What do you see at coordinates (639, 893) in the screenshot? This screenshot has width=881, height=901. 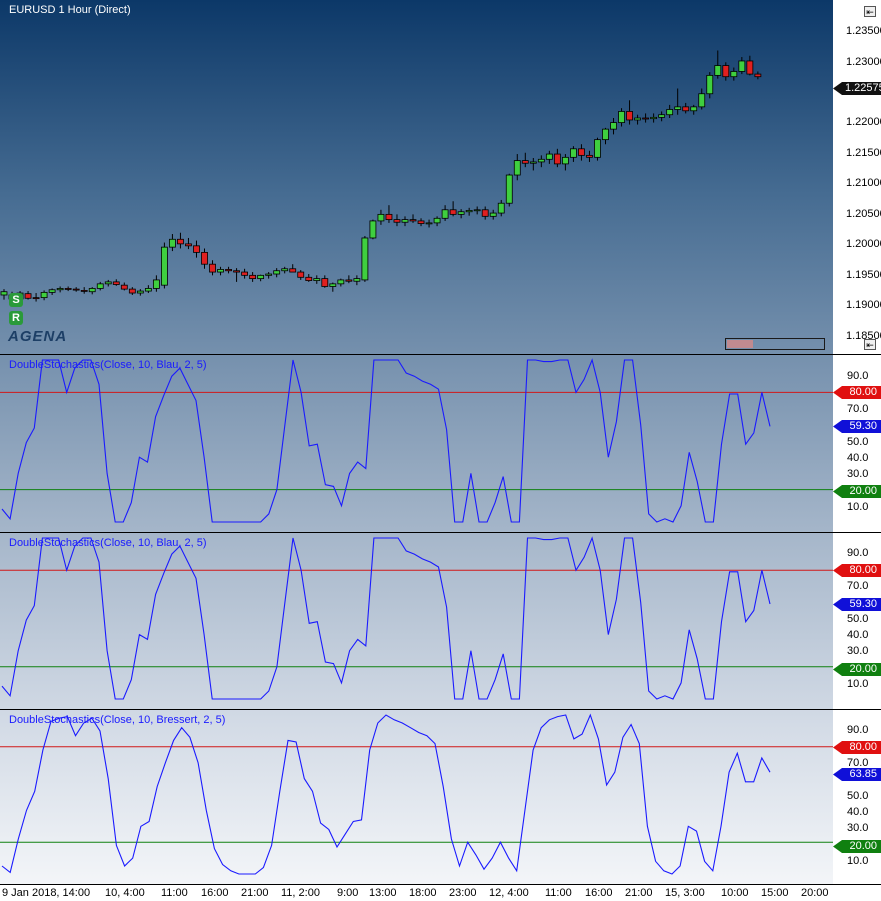 I see `time-tick: 21:00` at bounding box center [639, 893].